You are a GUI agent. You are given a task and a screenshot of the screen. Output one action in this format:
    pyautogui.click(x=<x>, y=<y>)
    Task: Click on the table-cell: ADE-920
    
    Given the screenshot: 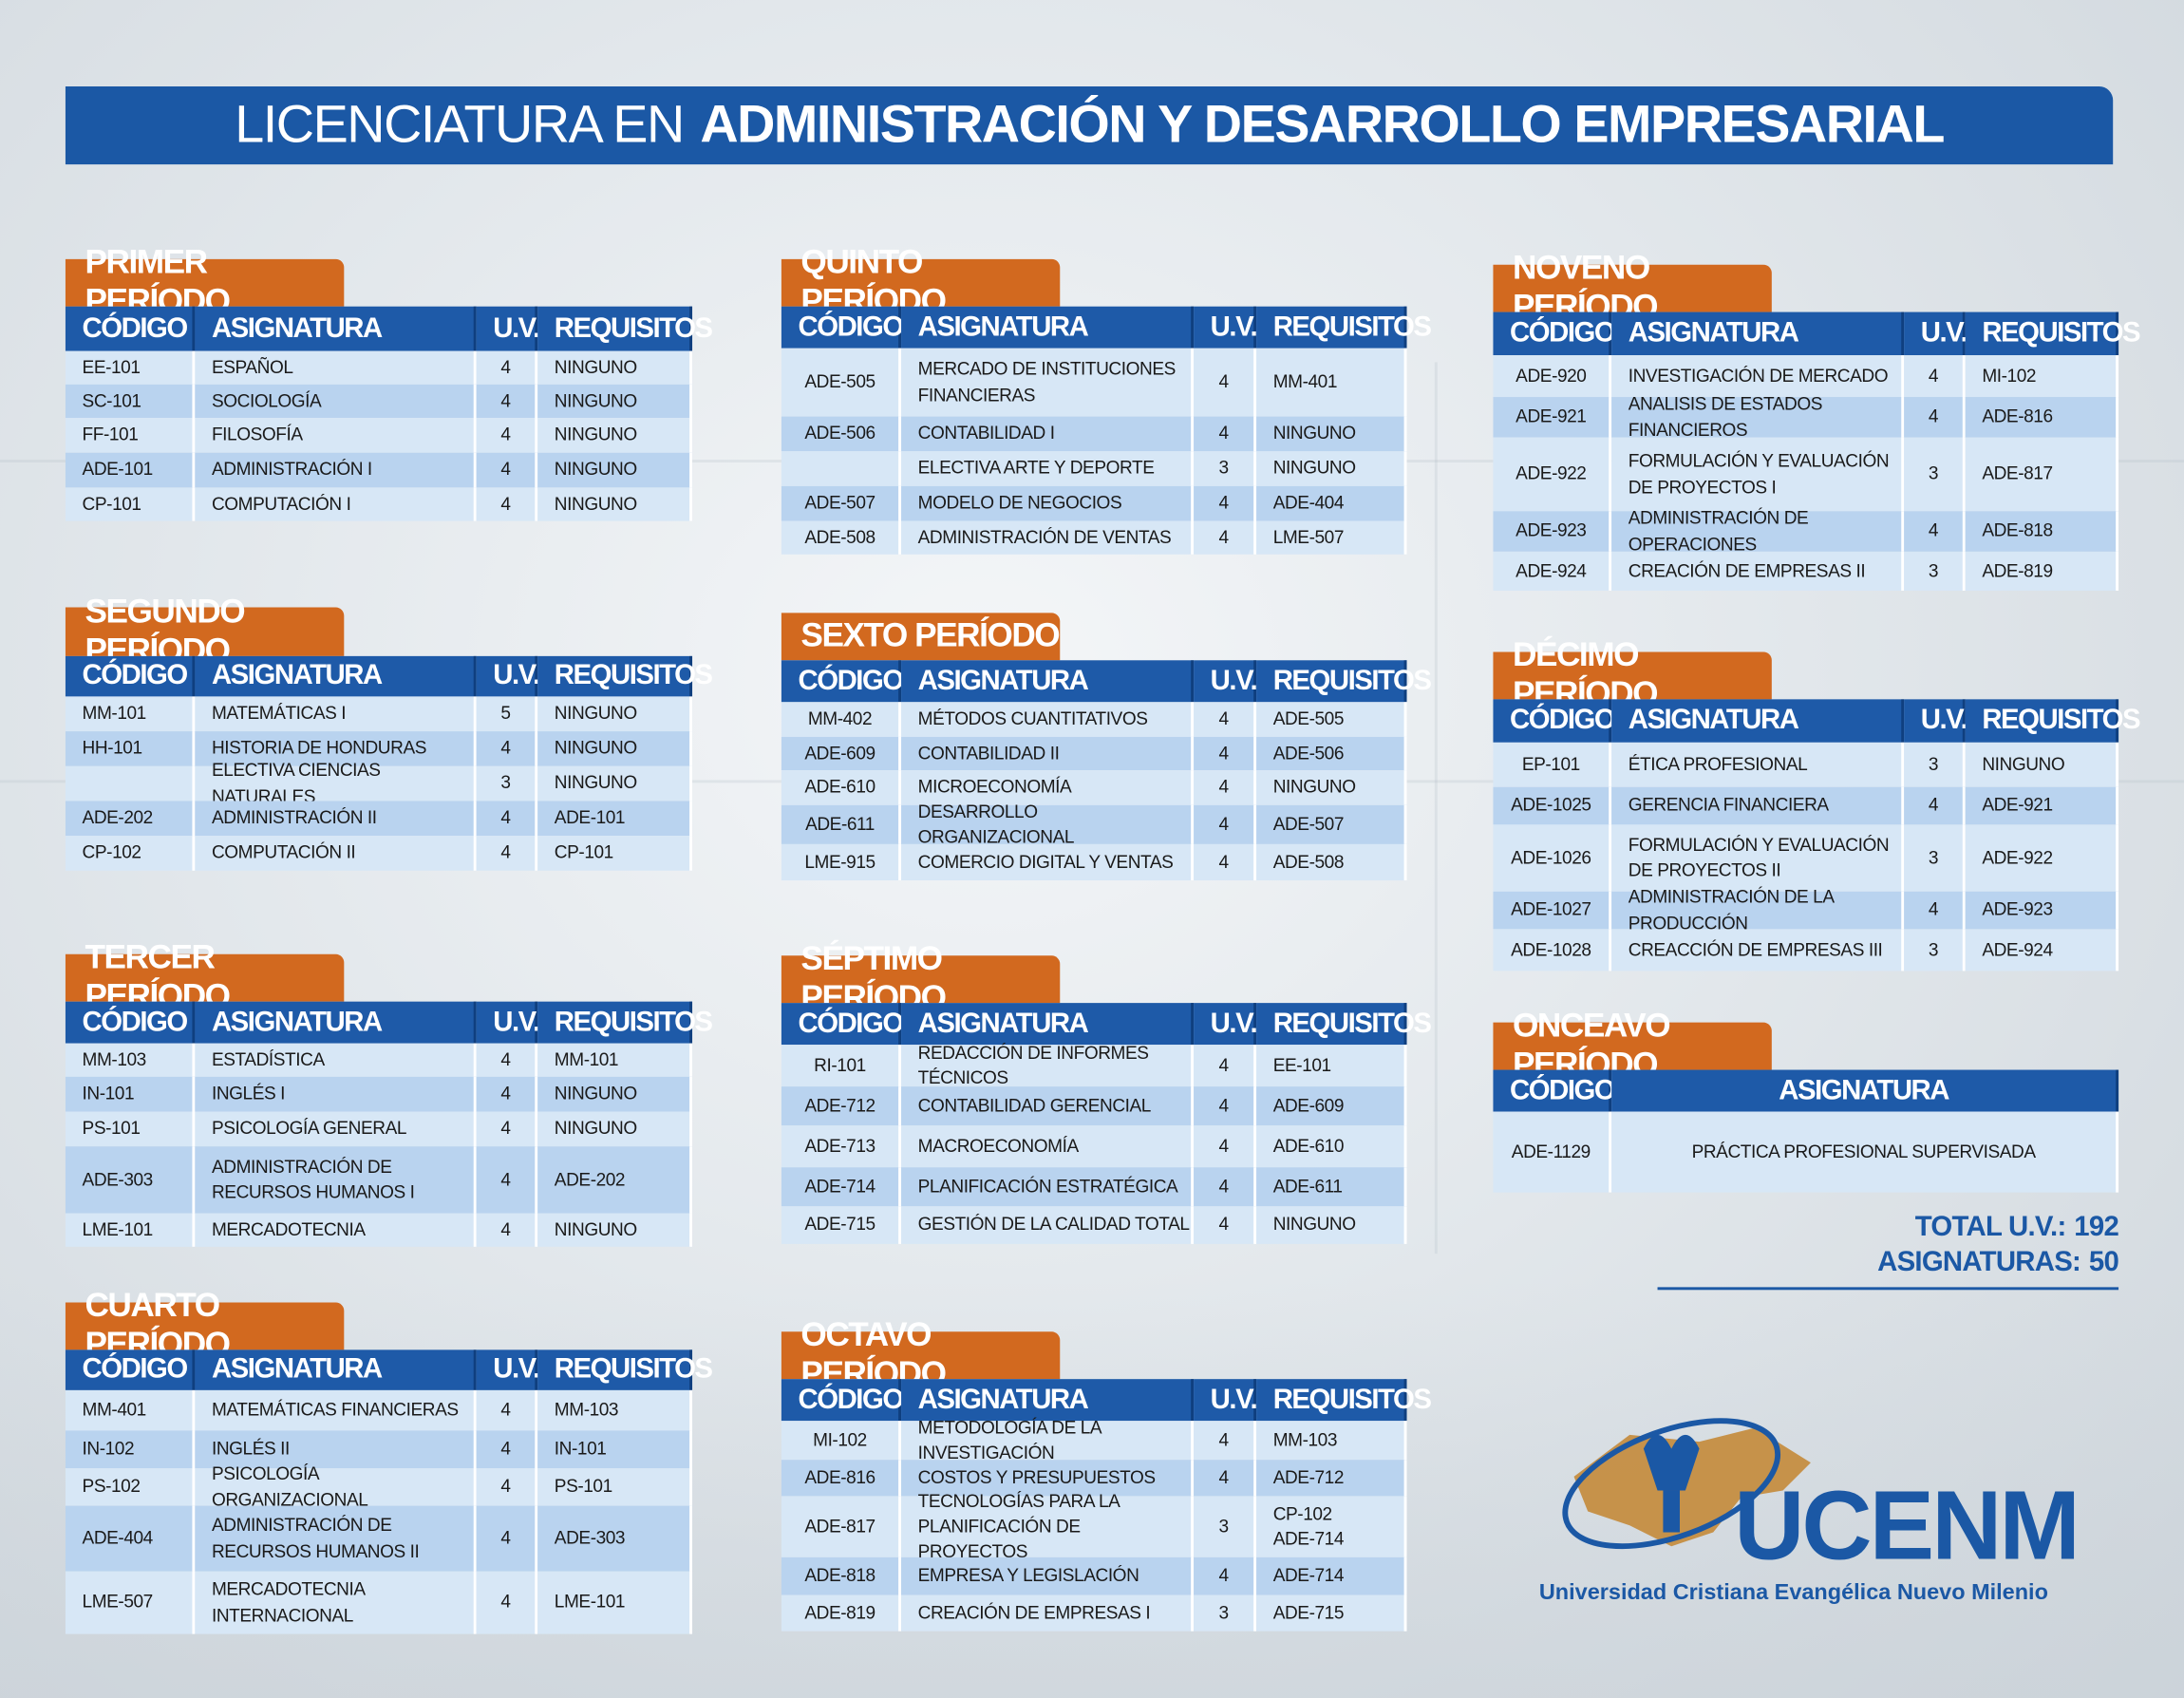 What is the action you would take?
    pyautogui.click(x=1553, y=376)
    